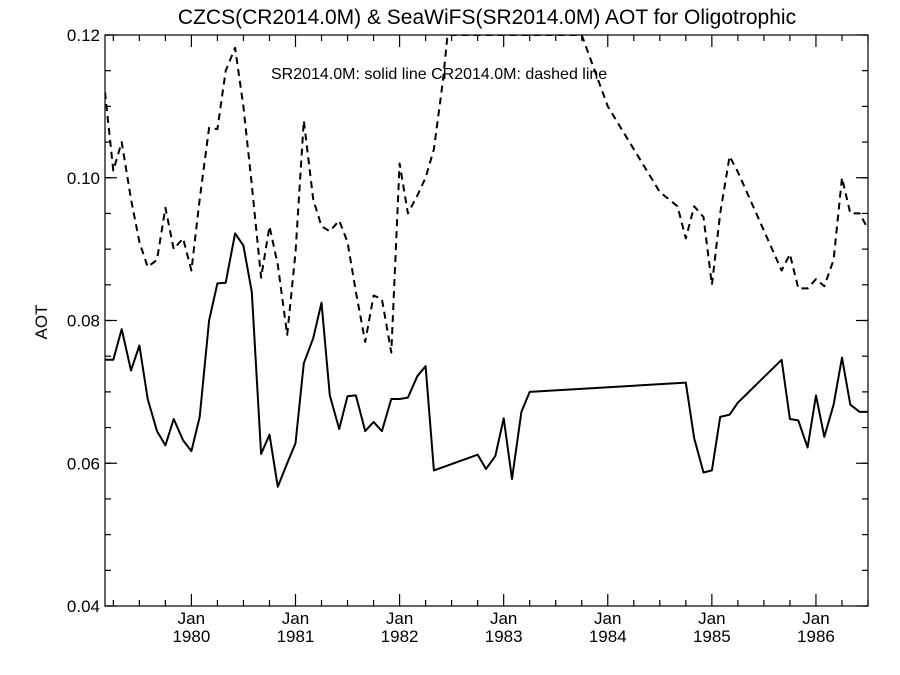  What do you see at coordinates (816, 636) in the screenshot?
I see `x-tick-label-year: 1986` at bounding box center [816, 636].